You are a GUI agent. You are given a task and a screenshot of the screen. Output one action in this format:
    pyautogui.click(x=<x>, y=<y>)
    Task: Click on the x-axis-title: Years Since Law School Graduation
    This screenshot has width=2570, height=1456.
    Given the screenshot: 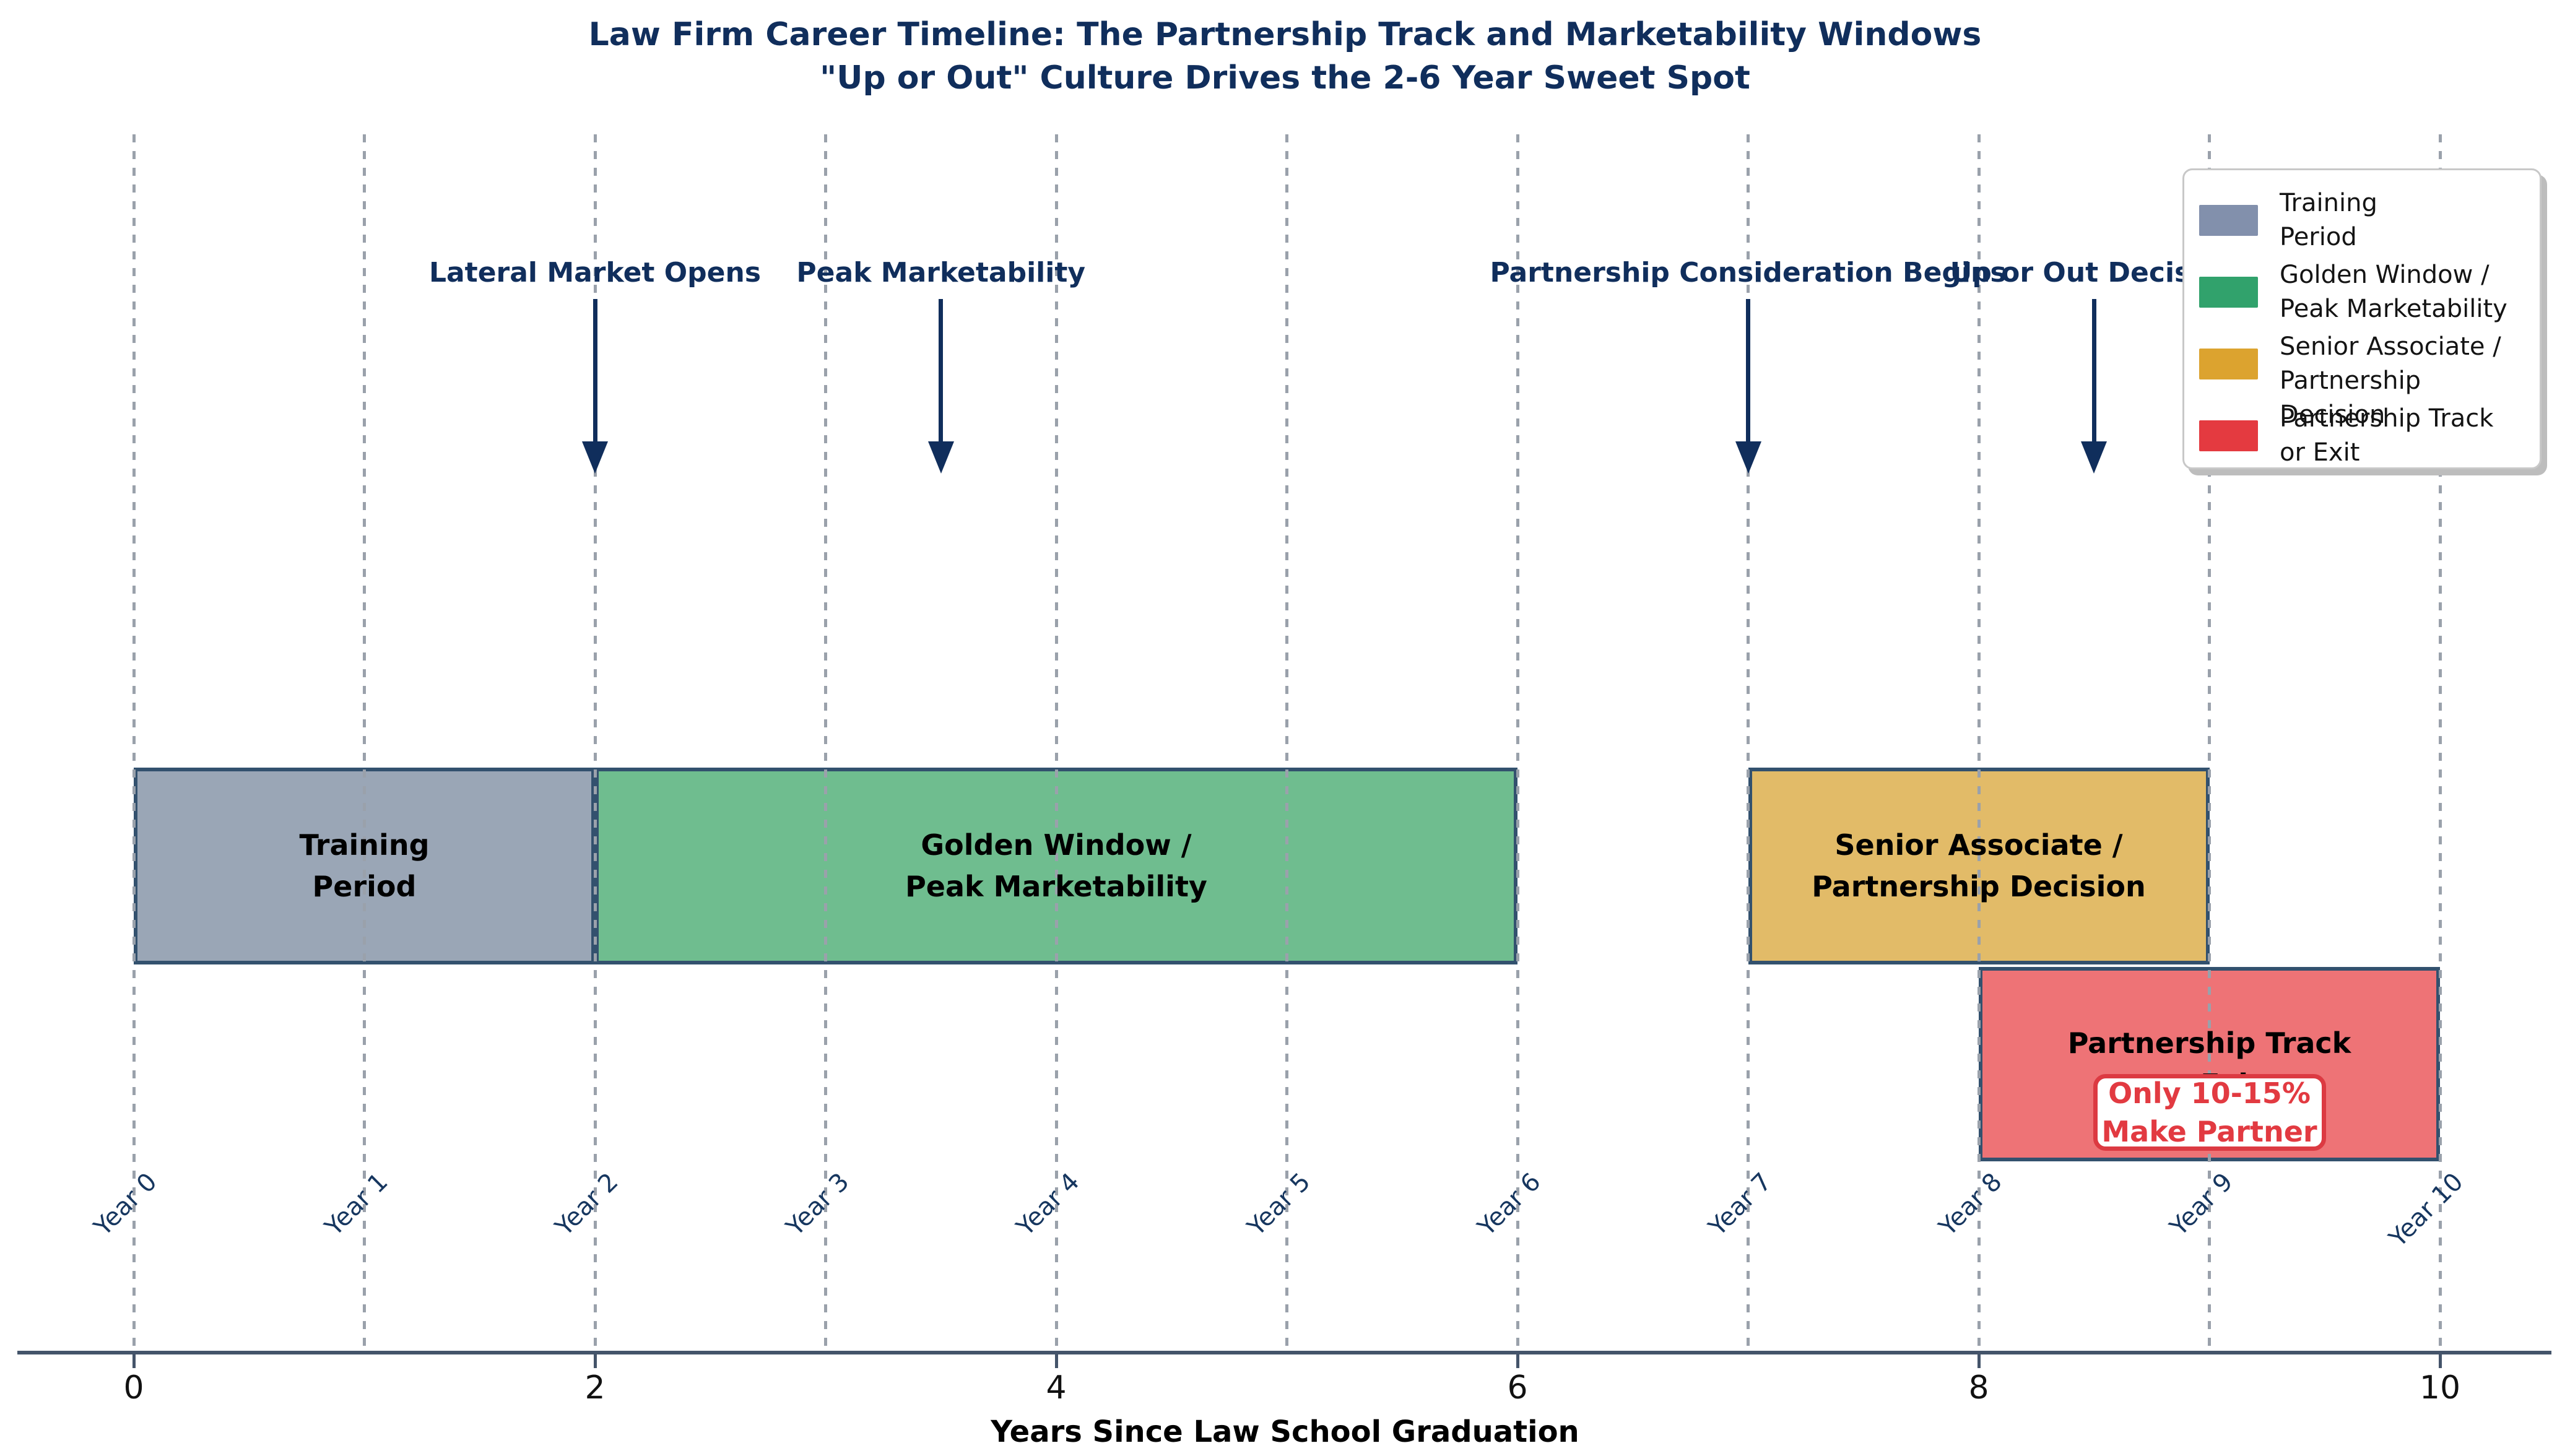 What is the action you would take?
    pyautogui.click(x=1285, y=1432)
    